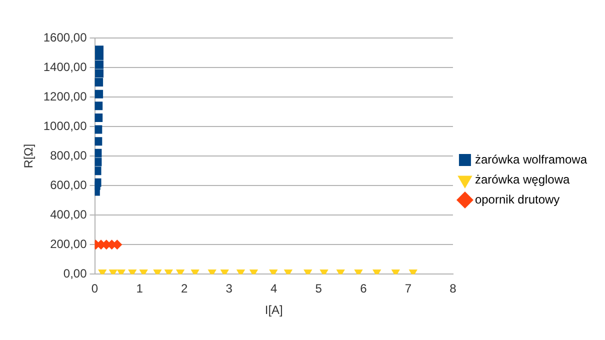  What do you see at coordinates (531, 159) in the screenshot?
I see `legend-label: żarówka wolframowa` at bounding box center [531, 159].